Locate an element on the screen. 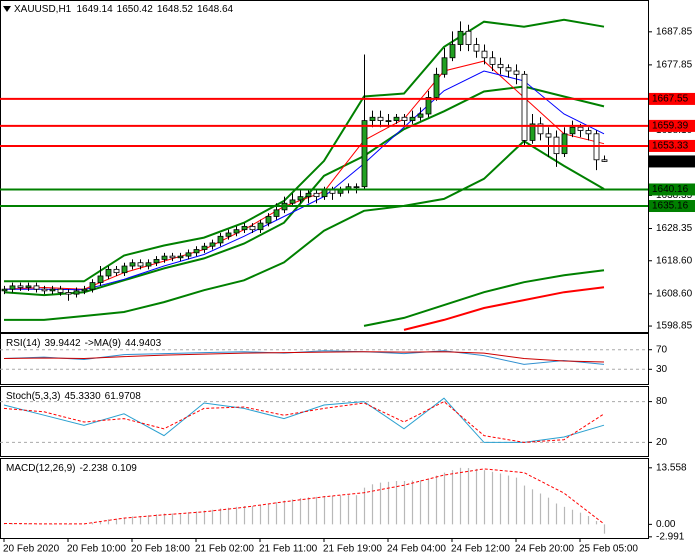 The height and width of the screenshot is (560, 700). ohlc-value: 1648.64 is located at coordinates (215, 9).